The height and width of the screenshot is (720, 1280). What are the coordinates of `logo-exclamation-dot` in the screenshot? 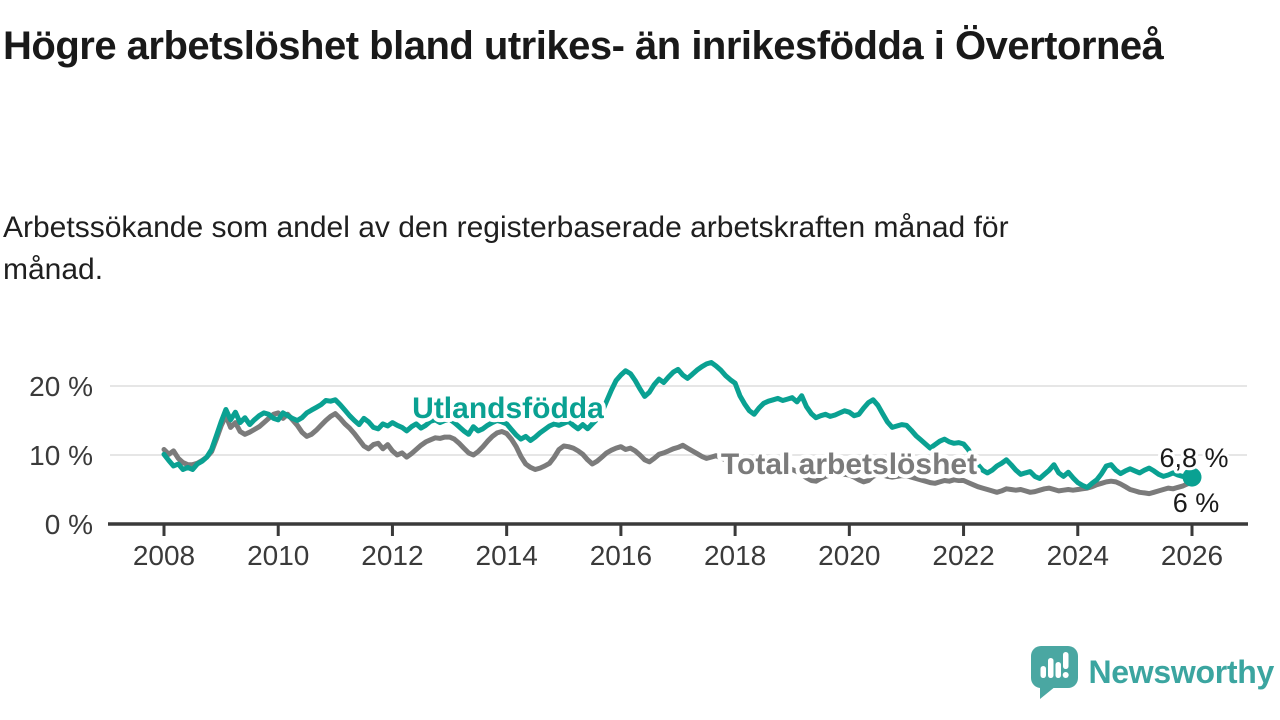 It's located at (1065, 675).